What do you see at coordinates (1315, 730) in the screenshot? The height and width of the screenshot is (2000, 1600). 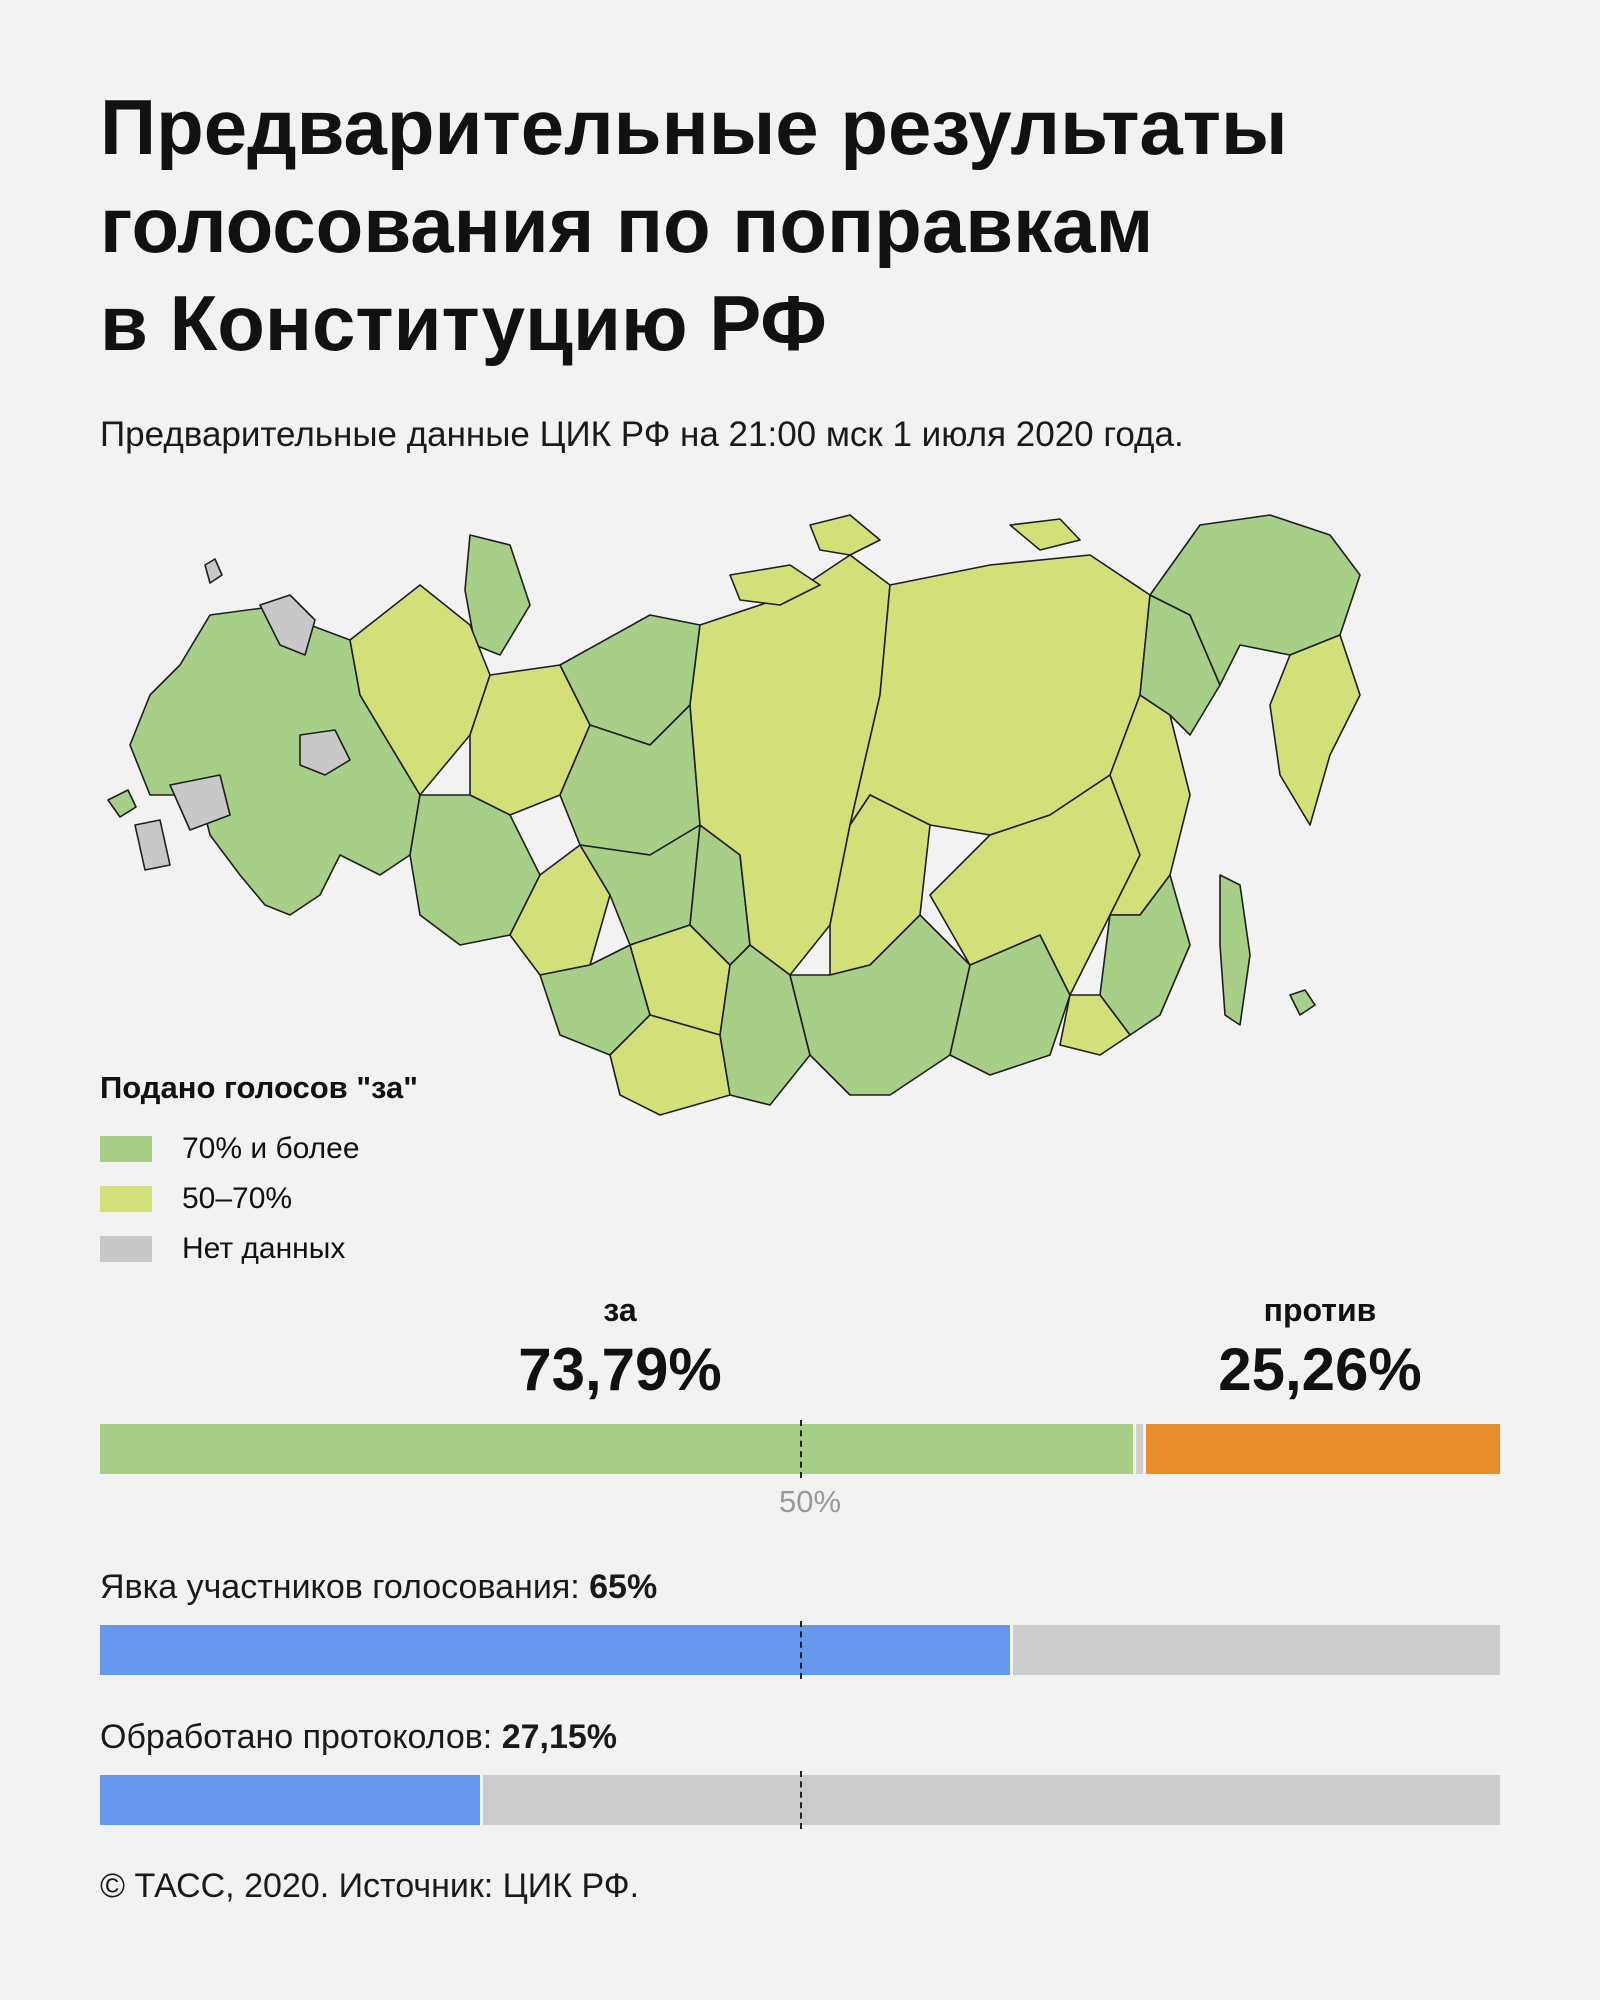 I see `region-kamchatka` at bounding box center [1315, 730].